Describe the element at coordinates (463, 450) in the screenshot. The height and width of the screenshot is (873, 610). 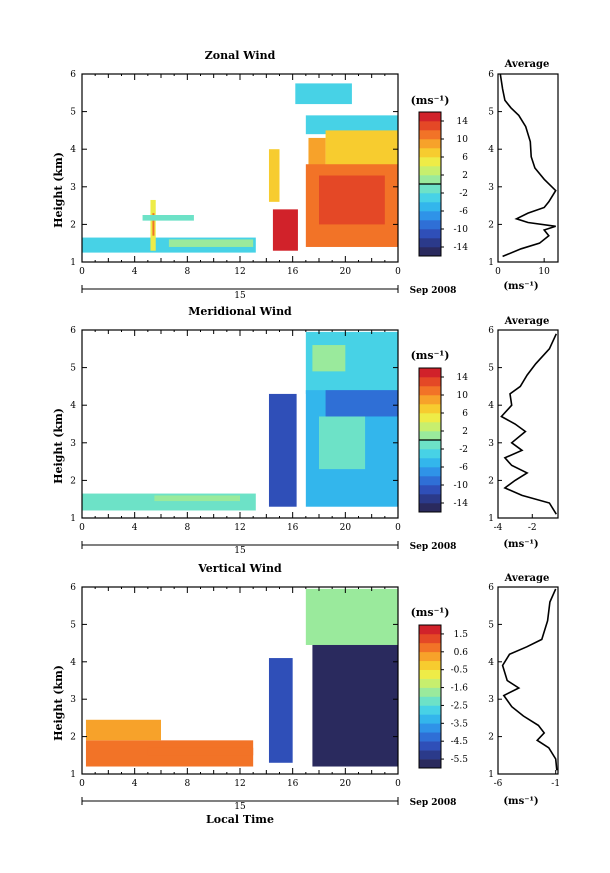
I see `colorbar-tick-label: -2` at that location.